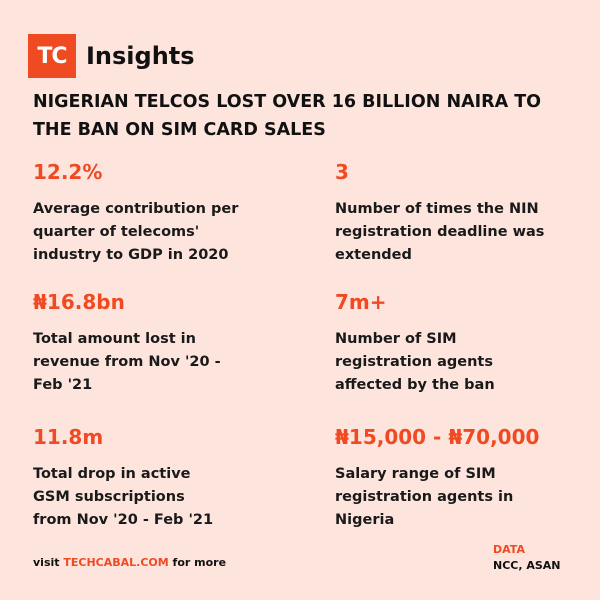 This screenshot has height=600, width=600. I want to click on stat-description-line: industry to GDP in 2020, so click(131, 255).